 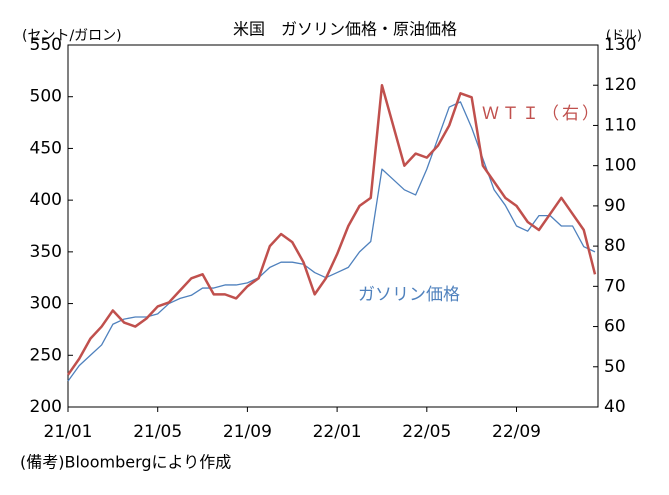 What do you see at coordinates (46, 252) in the screenshot?
I see `y-tick-label: 350` at bounding box center [46, 252].